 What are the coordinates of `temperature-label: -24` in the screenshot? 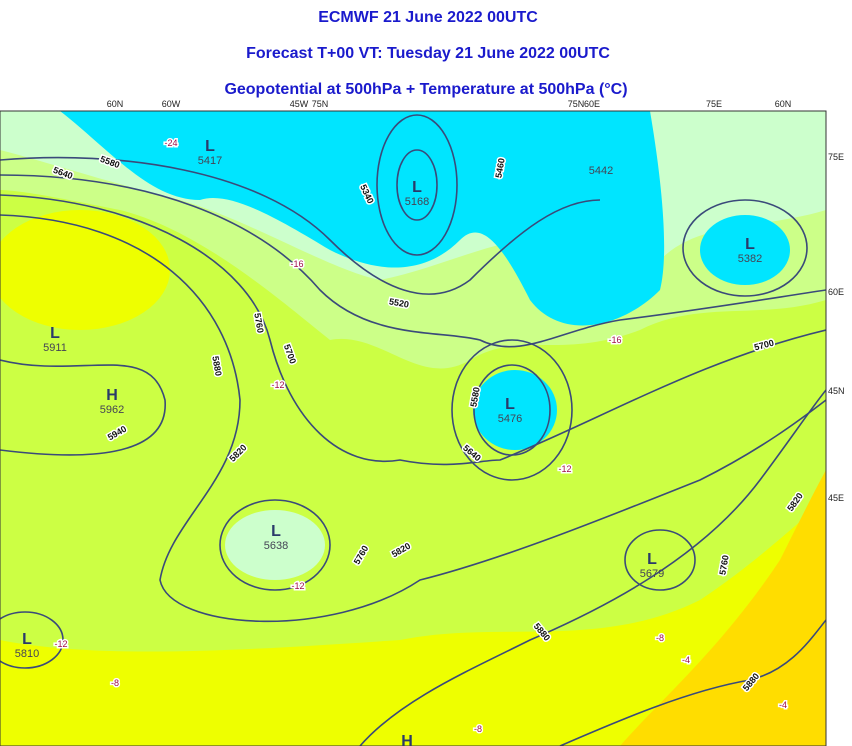 It's located at (170, 143).